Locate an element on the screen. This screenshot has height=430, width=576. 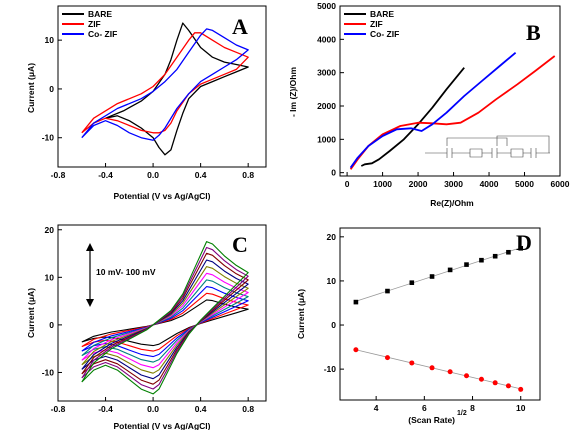
panel-b-series-cozif-line is located at coordinates (433, 110).